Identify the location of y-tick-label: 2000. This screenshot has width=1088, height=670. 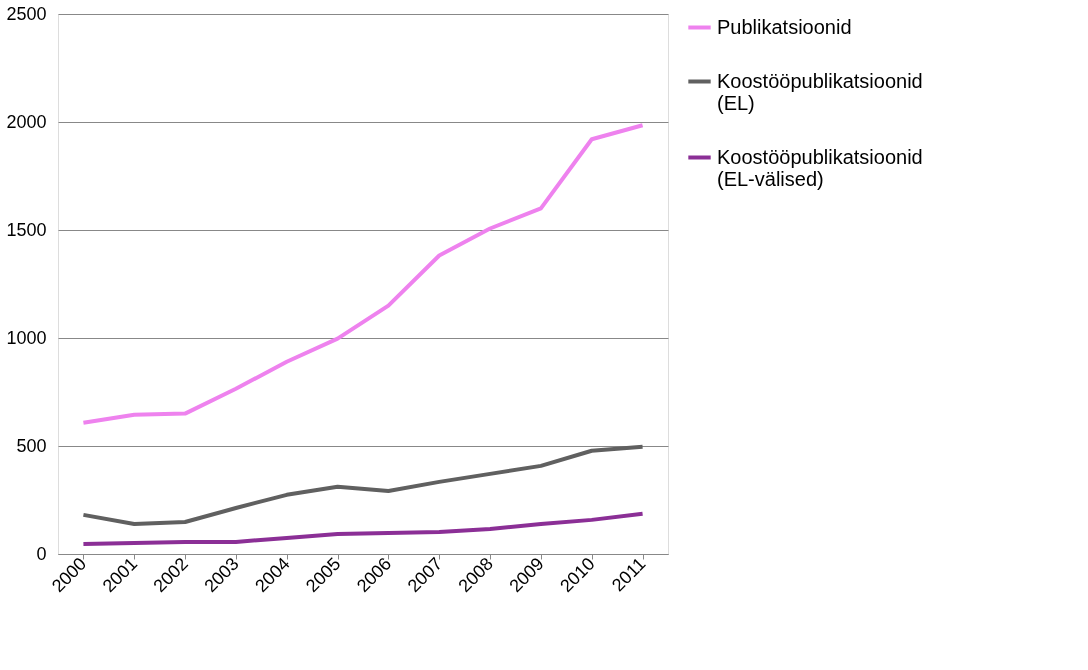
(26, 121).